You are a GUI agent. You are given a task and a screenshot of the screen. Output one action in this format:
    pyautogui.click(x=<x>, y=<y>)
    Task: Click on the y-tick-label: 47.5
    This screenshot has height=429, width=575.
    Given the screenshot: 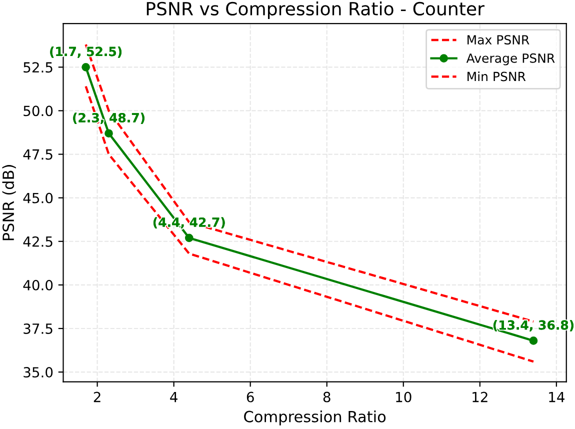 What is the action you would take?
    pyautogui.click(x=37, y=154)
    